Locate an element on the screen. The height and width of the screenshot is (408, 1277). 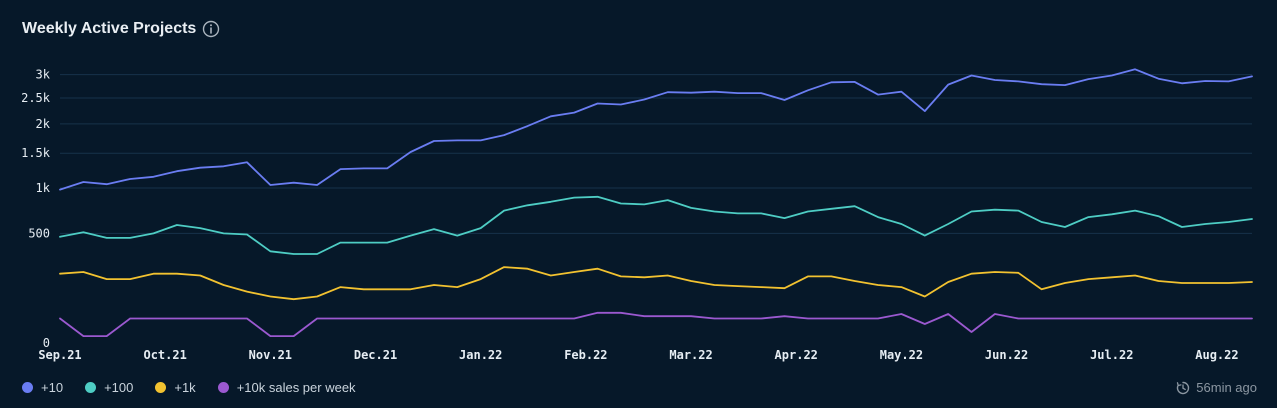
x-tick-label: Dec.21 is located at coordinates (375, 355).